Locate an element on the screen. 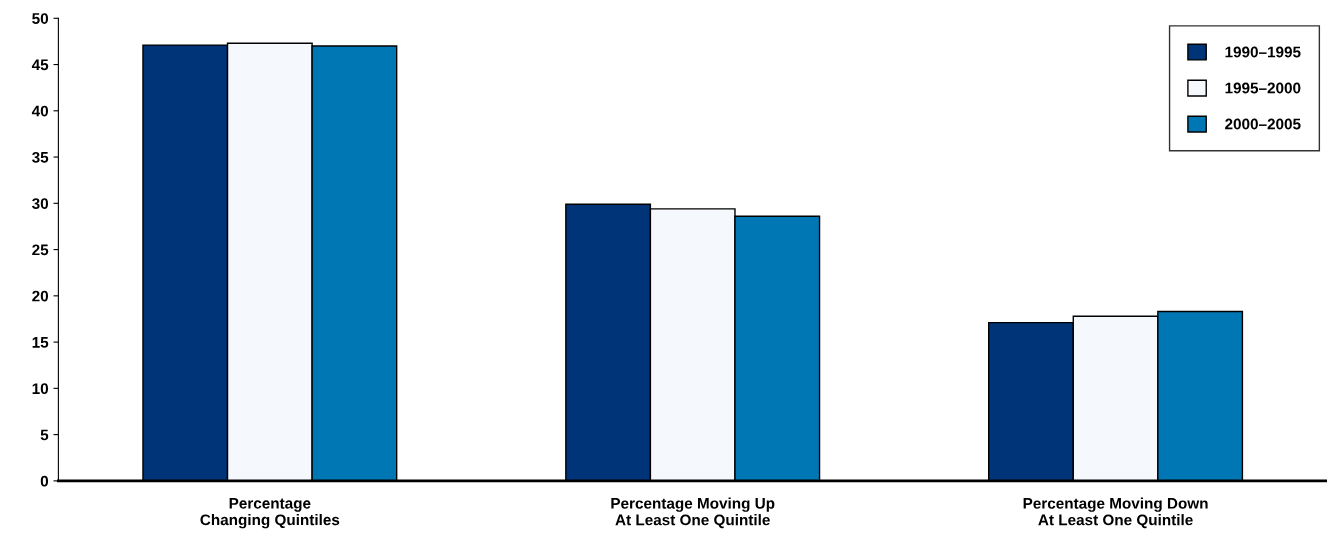  legend-label: 2000–2005 is located at coordinates (1263, 124).